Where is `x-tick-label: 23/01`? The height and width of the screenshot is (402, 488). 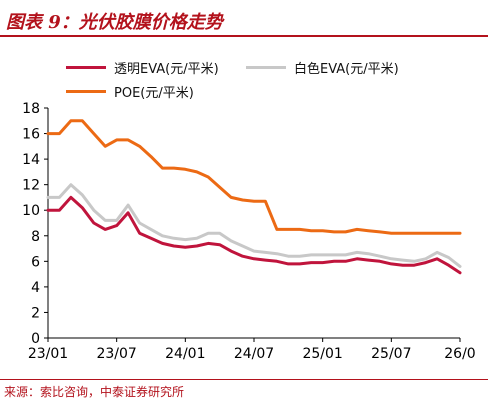
x-tick-label: 23/01 is located at coordinates (48, 354).